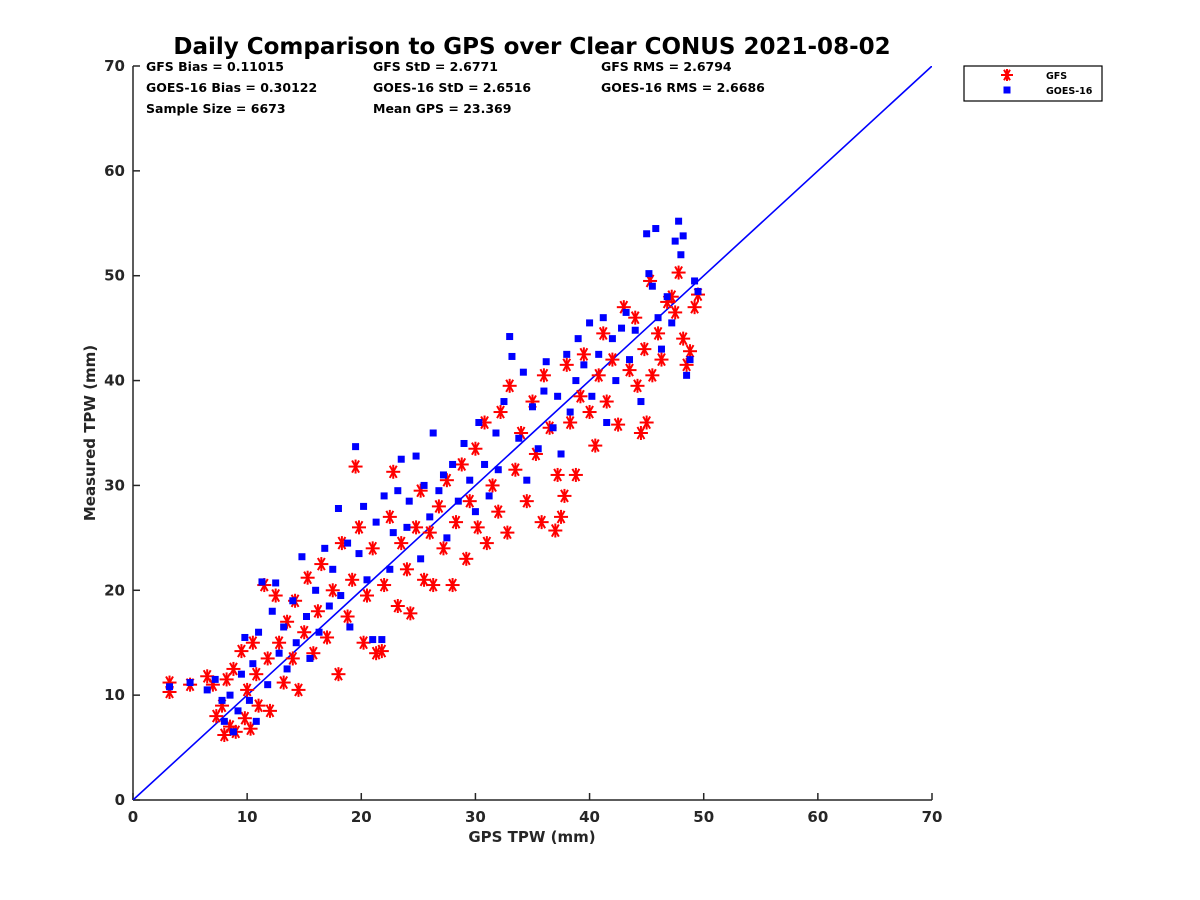 Image resolution: width=1200 pixels, height=900 pixels. What do you see at coordinates (114, 66) in the screenshot?
I see `y-tick-label: 70` at bounding box center [114, 66].